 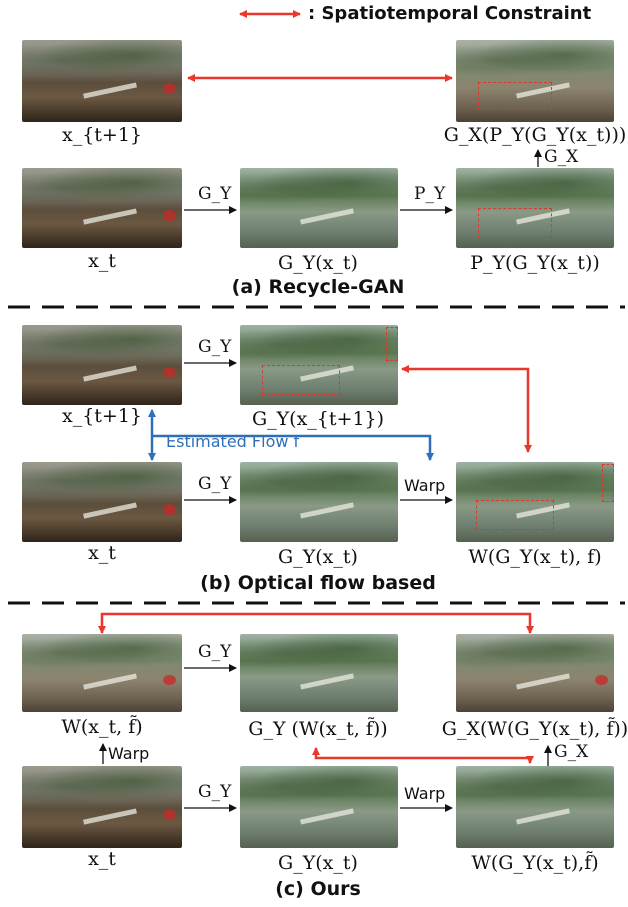 I want to click on b-highlight-edge-bottom, so click(x=608, y=483).